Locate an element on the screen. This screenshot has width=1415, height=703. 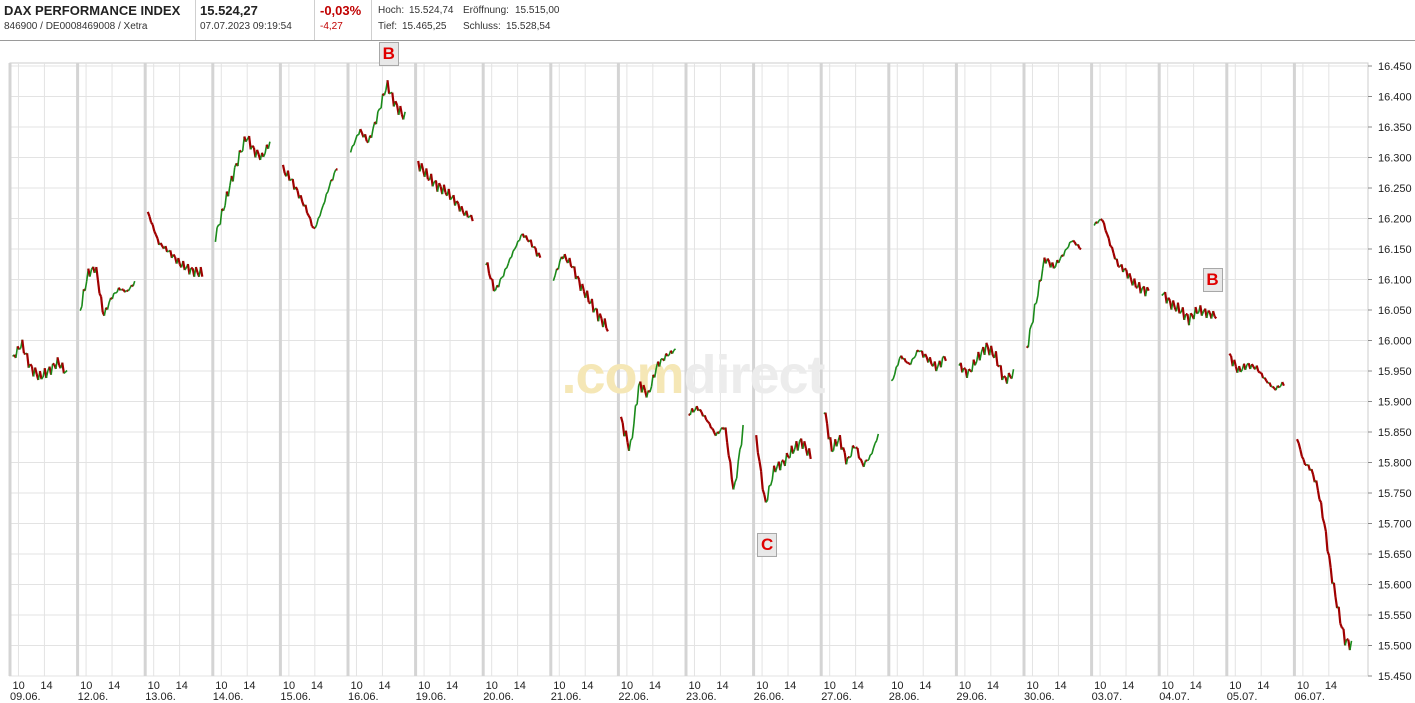
date-tick-label: 27.06. is located at coordinates (836, 697).